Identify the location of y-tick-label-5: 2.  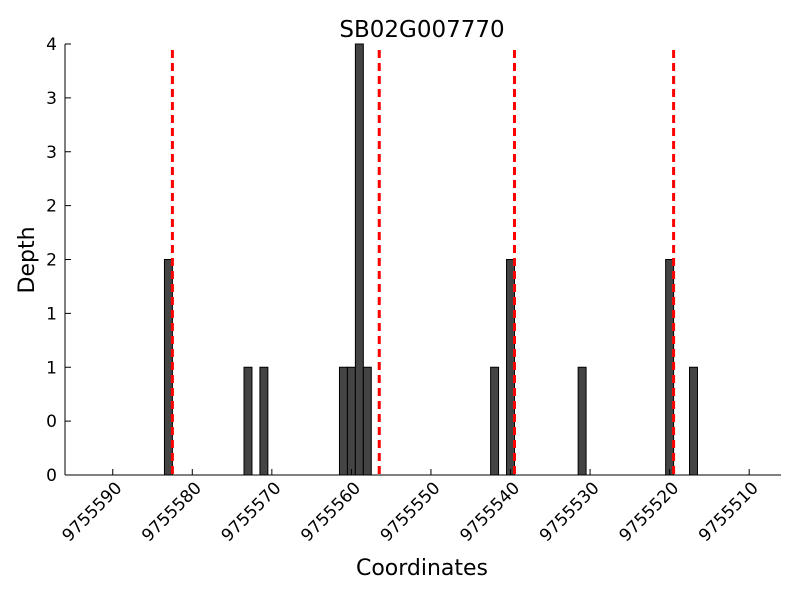
(51, 207).